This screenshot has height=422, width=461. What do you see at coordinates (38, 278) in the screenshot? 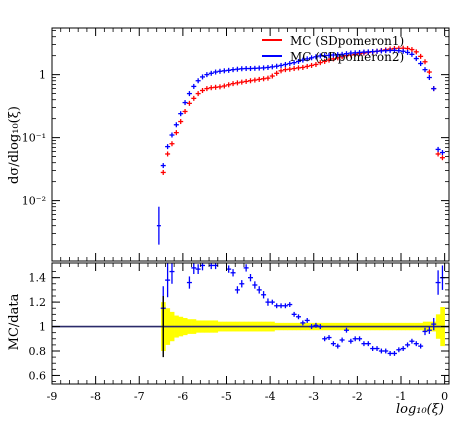
I see `ratio-ytick-label-4: 1.4` at bounding box center [38, 278].